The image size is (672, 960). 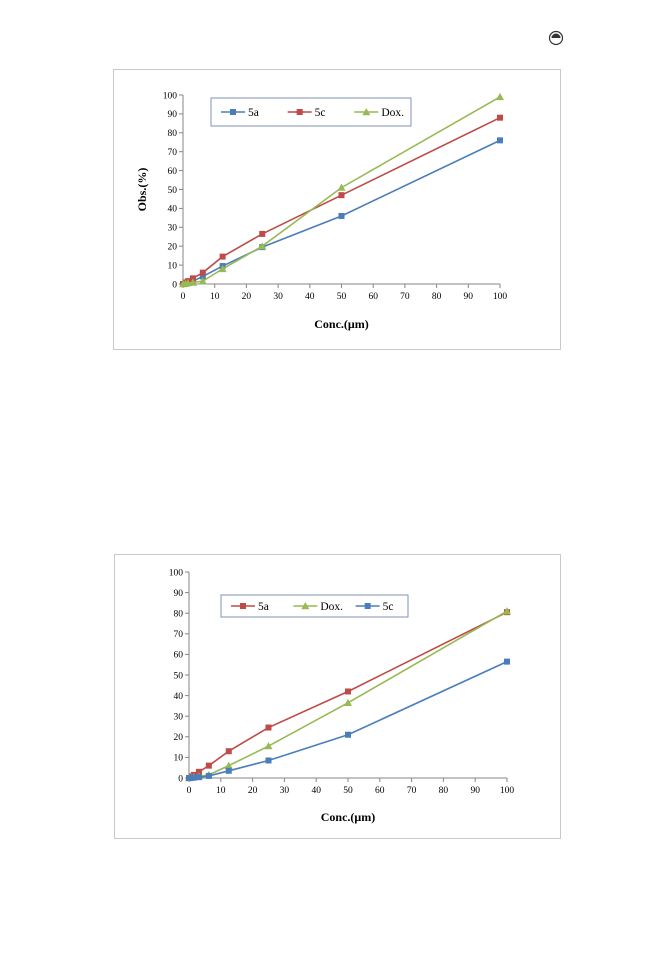 I want to click on c2-series-5c, so click(x=348, y=719).